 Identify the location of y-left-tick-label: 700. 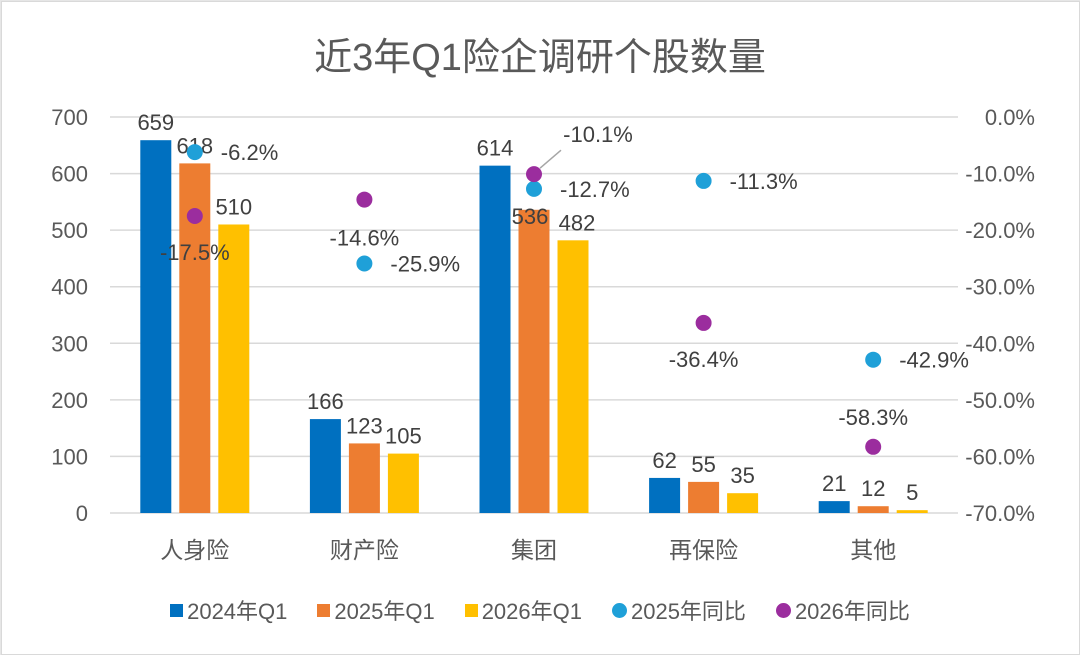
(69, 117).